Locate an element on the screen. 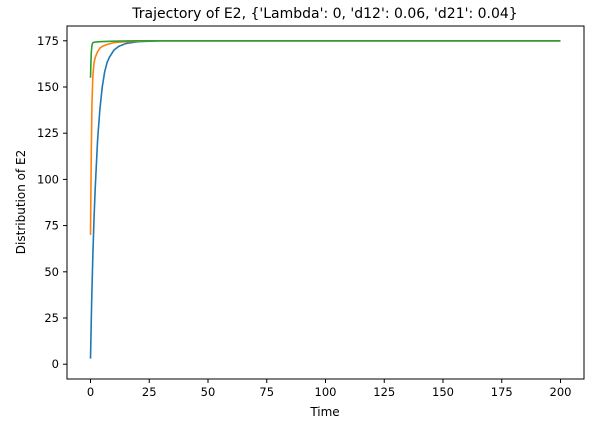 This screenshot has width=590, height=426. x-tick-label: 150 is located at coordinates (443, 392).